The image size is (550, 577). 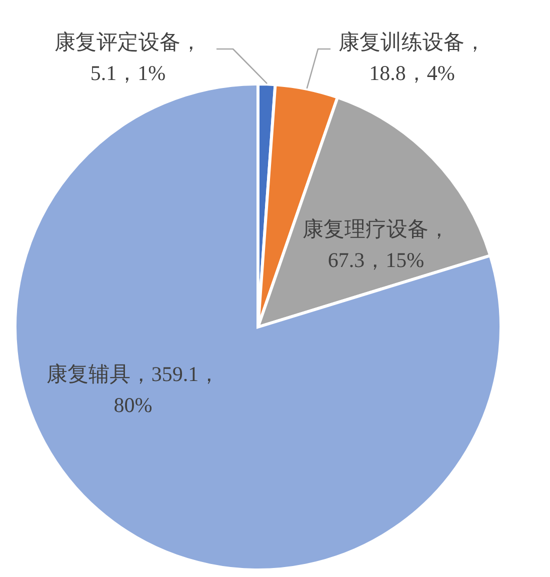 What do you see at coordinates (128, 57) in the screenshot?
I see `slice-label: 康复评定设备， 5.1，1%` at bounding box center [128, 57].